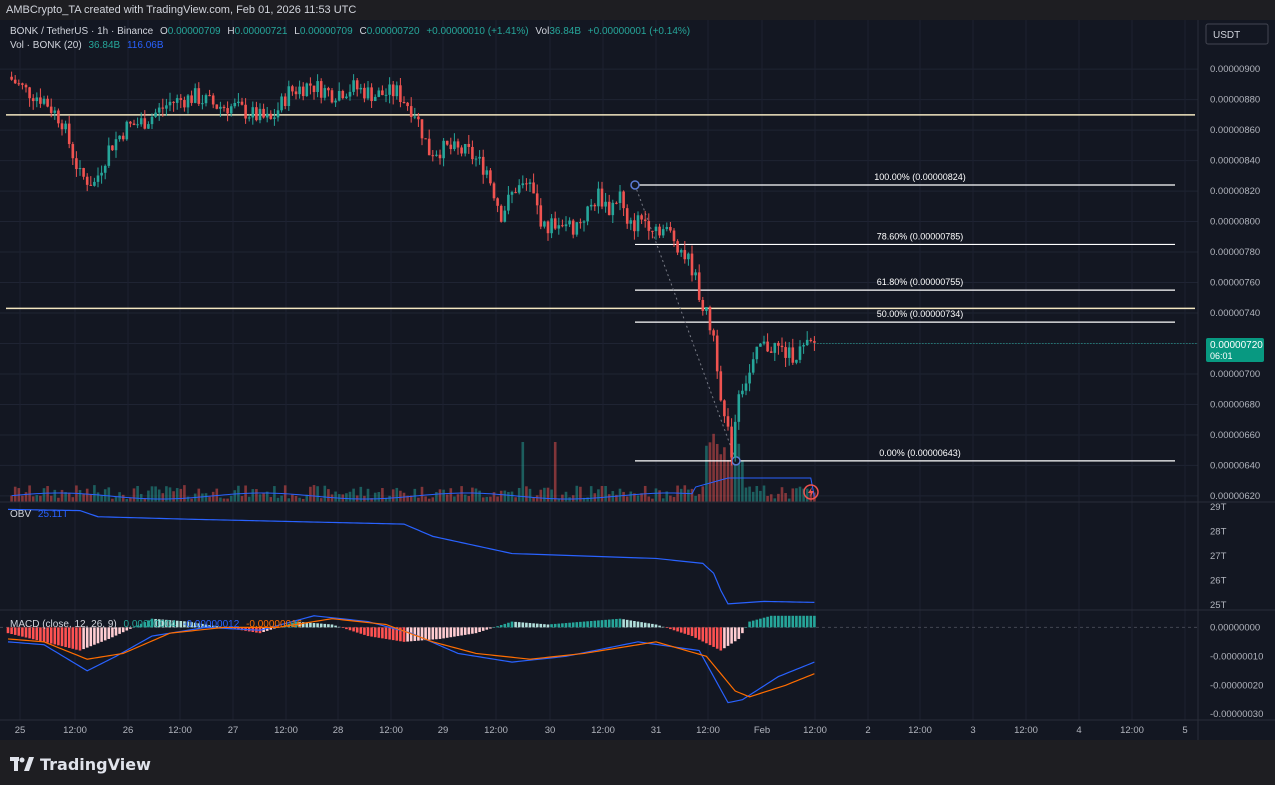 This screenshot has width=1275, height=785. Describe the element at coordinates (274, 624) in the screenshot. I see `macd-signal-value: -0.00000016` at that location.